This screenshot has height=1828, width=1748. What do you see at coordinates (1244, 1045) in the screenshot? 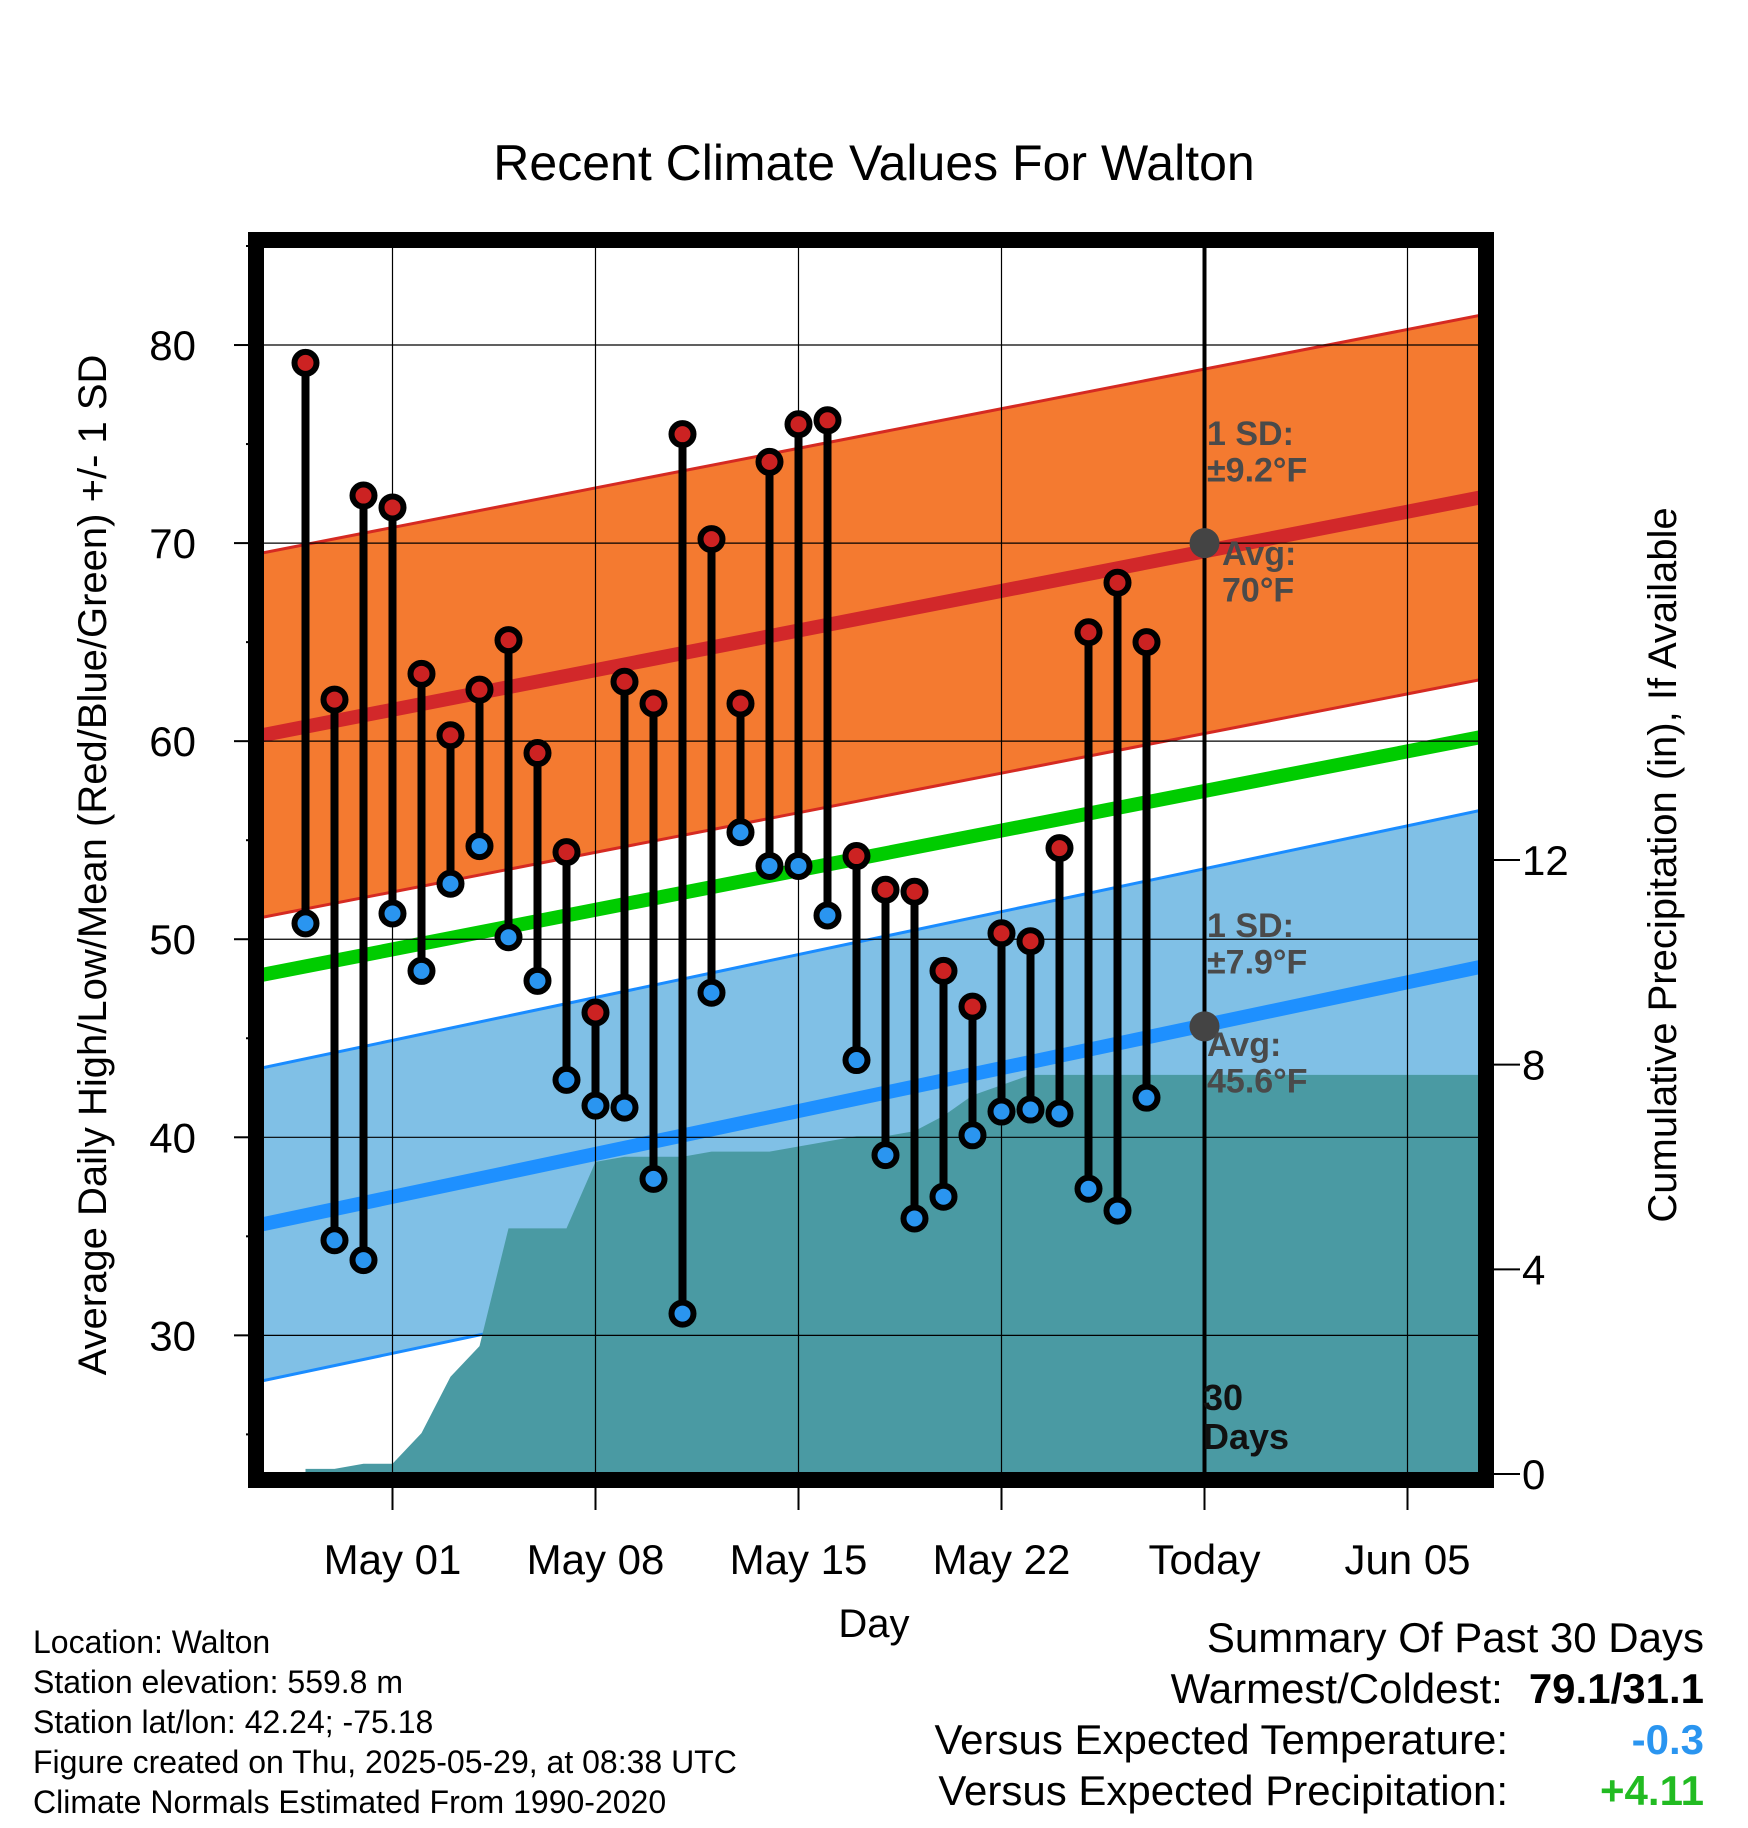
I see `low-avg-annotation-line: Avg:` at bounding box center [1244, 1045].